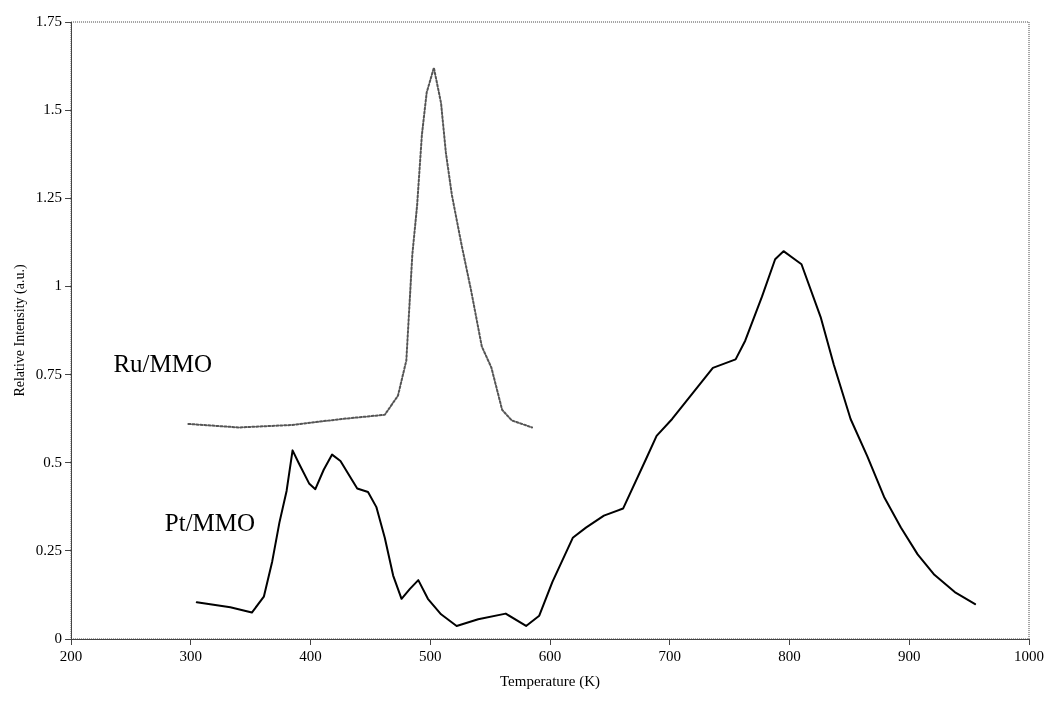 The height and width of the screenshot is (709, 1059). I want to click on x-tick-label: 200, so click(71, 655).